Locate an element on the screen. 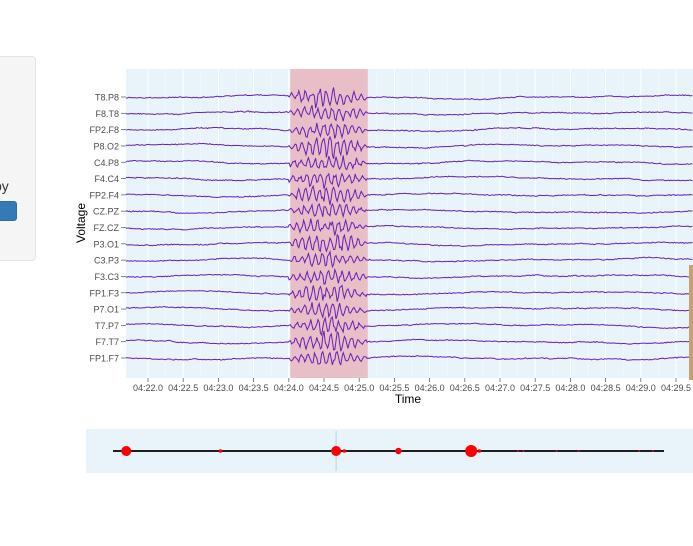 This screenshot has height=546, width=693. control-panel-label: py is located at coordinates (4, 186).